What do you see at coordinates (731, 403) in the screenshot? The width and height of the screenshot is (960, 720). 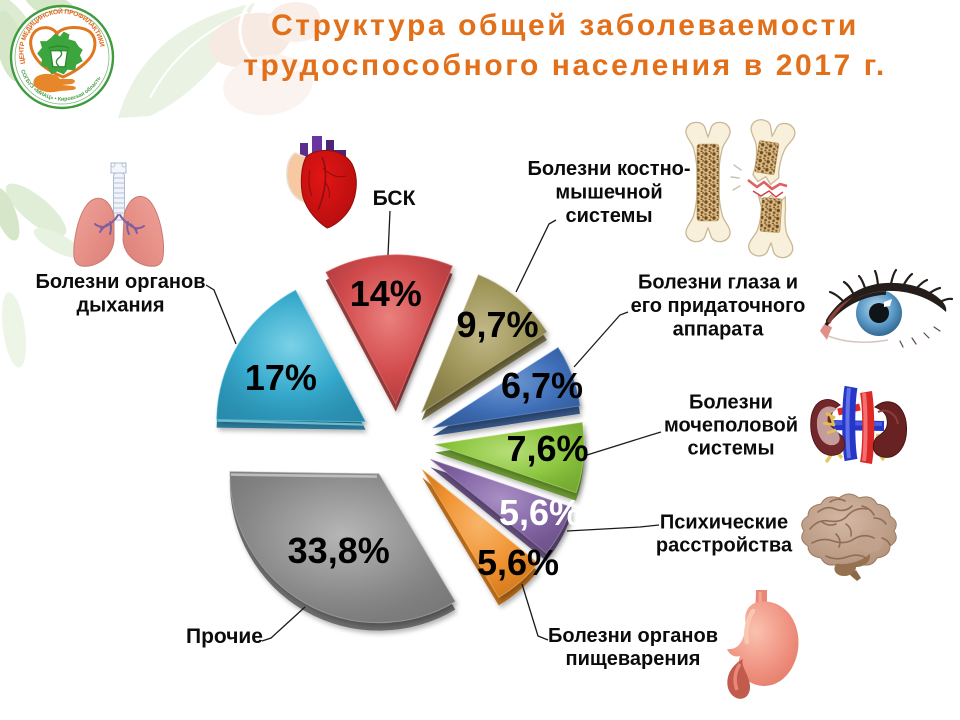 I see `svg-text: Болезни` at bounding box center [731, 403].